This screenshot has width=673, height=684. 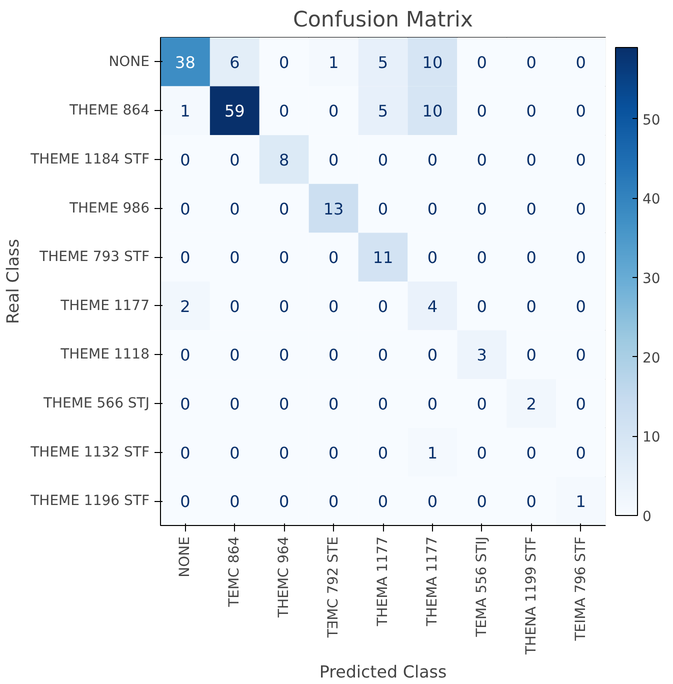 What do you see at coordinates (383, 672) in the screenshot?
I see `x-axis-title: Predicted Class` at bounding box center [383, 672].